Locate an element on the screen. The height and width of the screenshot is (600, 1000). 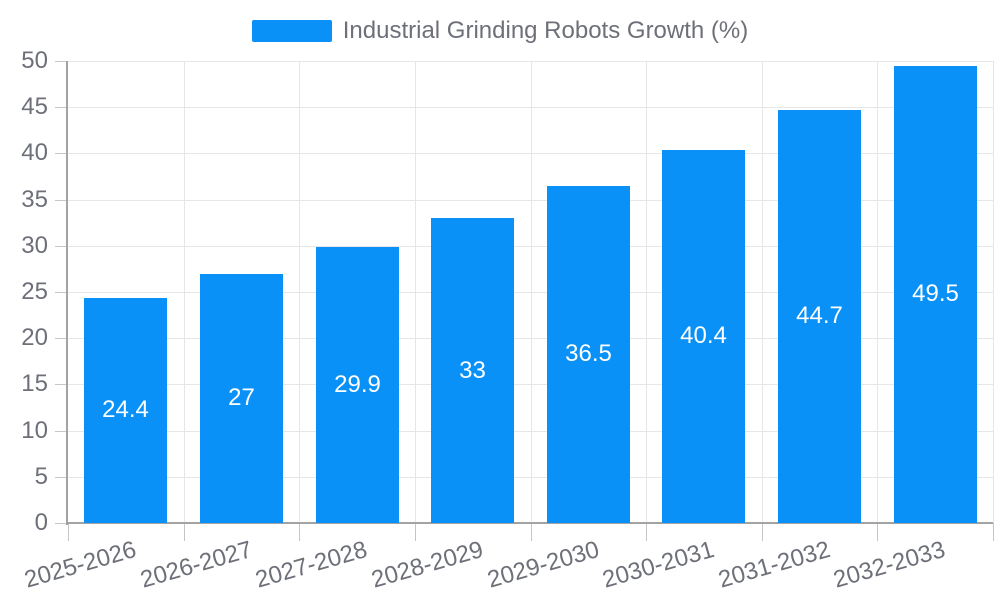
y-tick-label: 15 is located at coordinates (34, 383).